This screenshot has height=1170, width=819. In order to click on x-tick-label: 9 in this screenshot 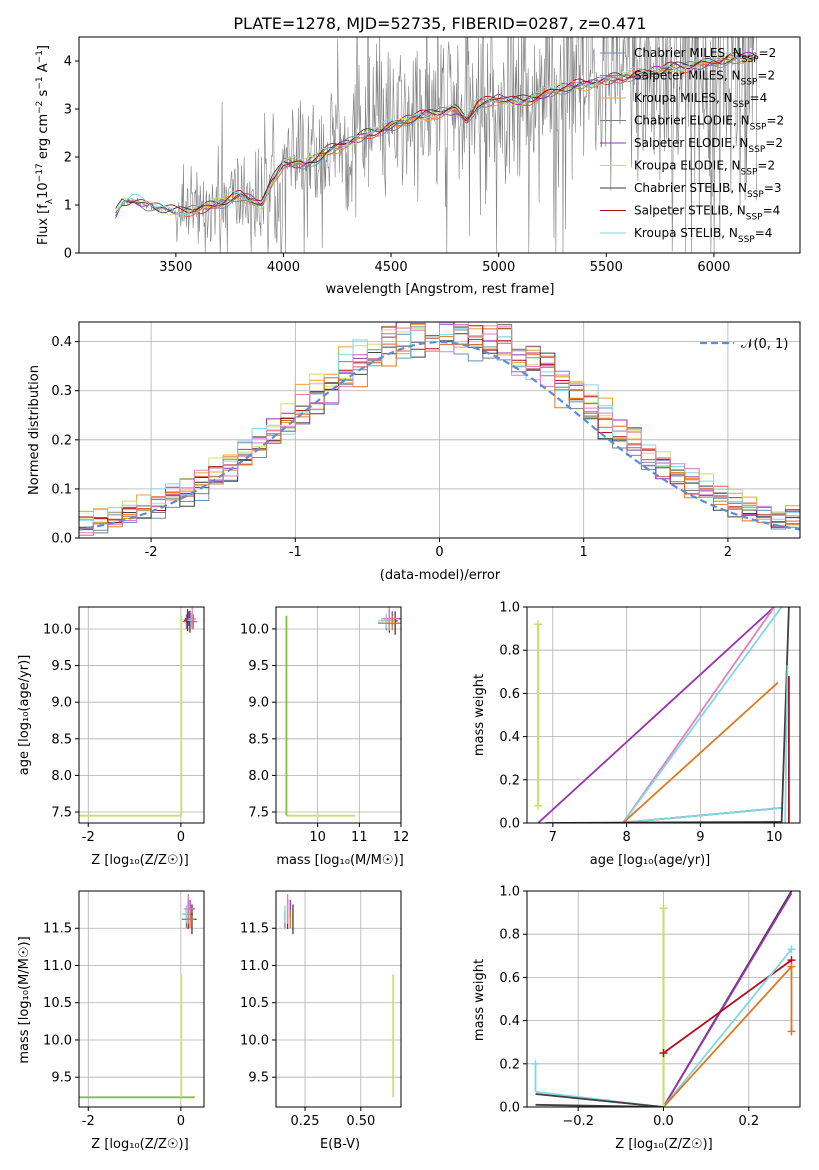, I will do `click(700, 837)`.